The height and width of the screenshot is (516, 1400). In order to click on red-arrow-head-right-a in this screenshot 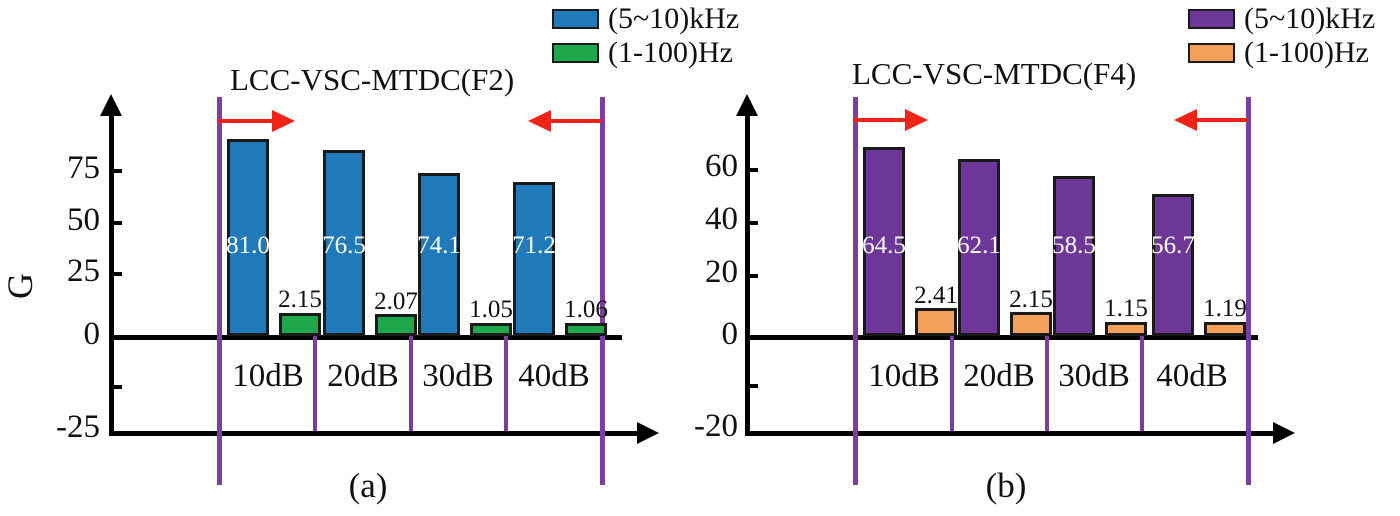, I will do `click(283, 121)`.